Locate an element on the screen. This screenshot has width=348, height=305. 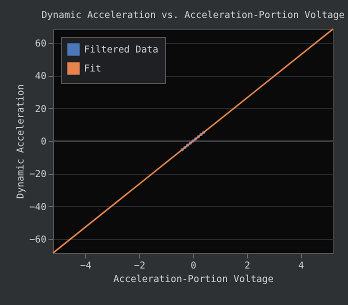
legend-label: Fit is located at coordinates (93, 69).